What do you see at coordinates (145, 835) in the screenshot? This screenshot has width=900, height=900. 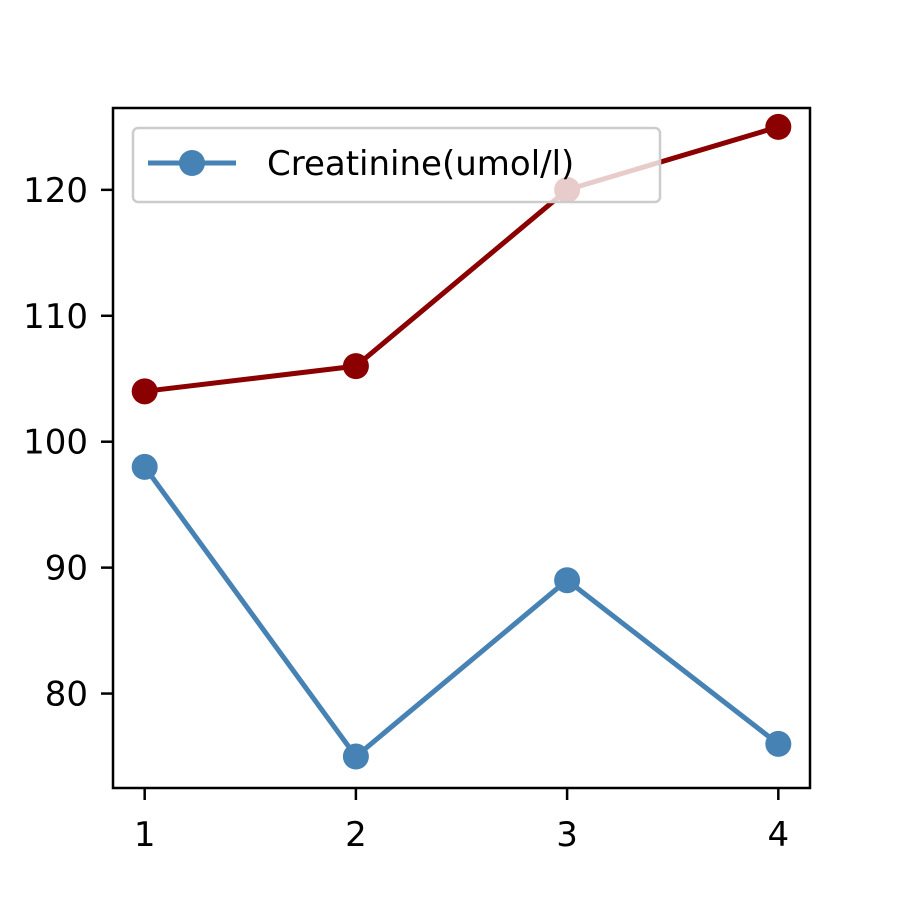 I see `x-tick-label-0: 1` at bounding box center [145, 835].